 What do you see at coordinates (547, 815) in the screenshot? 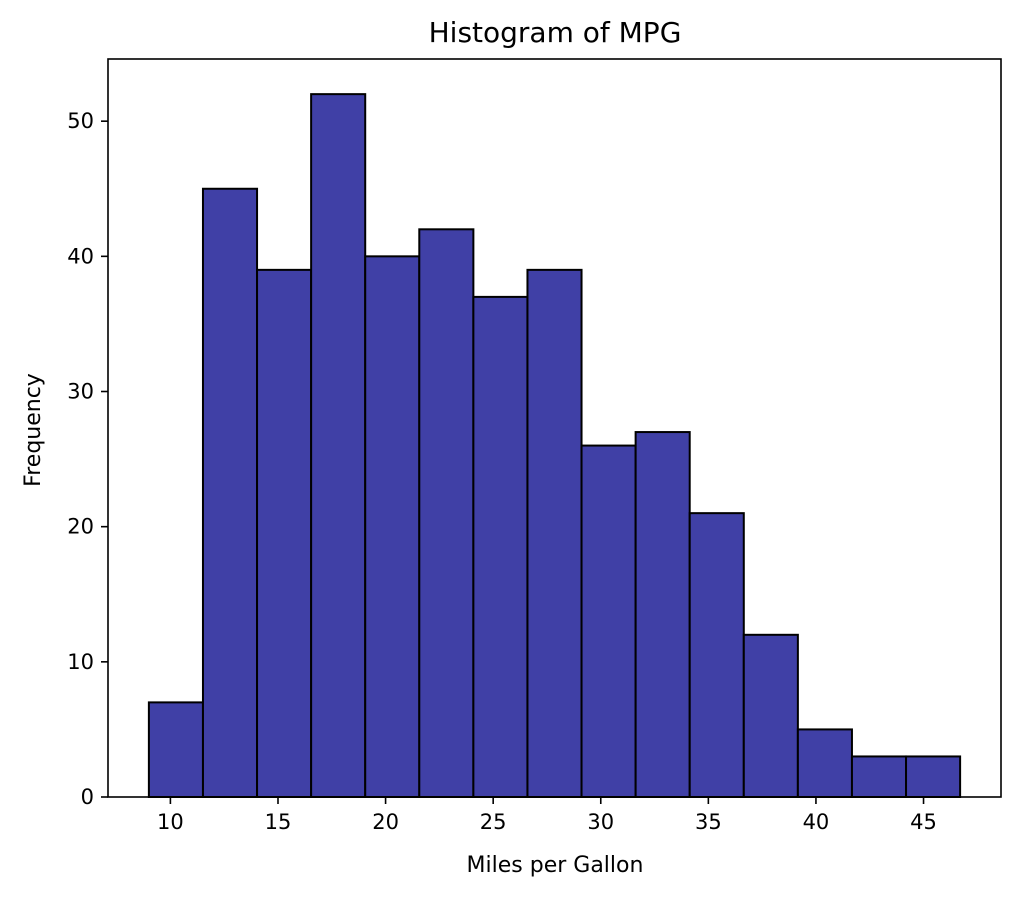
I see `x-ticks-group: 10 15 20 25 30 35 40 45` at bounding box center [547, 815].